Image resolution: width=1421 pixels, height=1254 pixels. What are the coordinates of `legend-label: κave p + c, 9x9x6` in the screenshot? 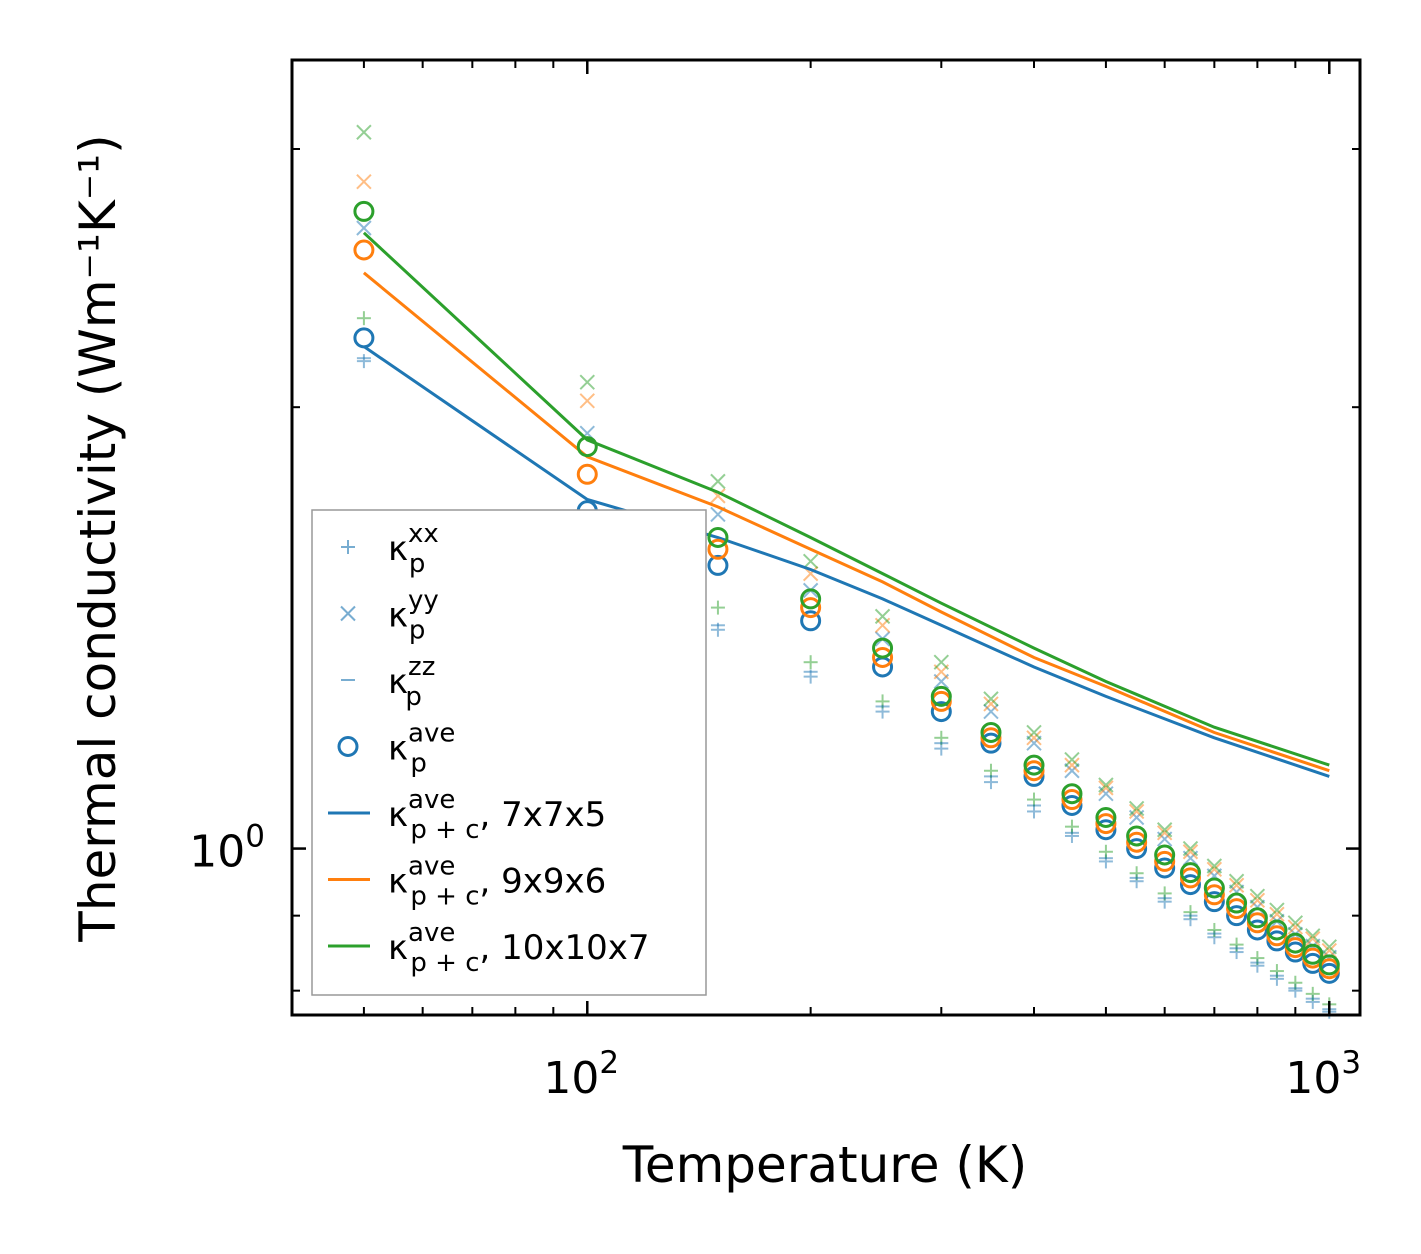 It's located at (497, 882).